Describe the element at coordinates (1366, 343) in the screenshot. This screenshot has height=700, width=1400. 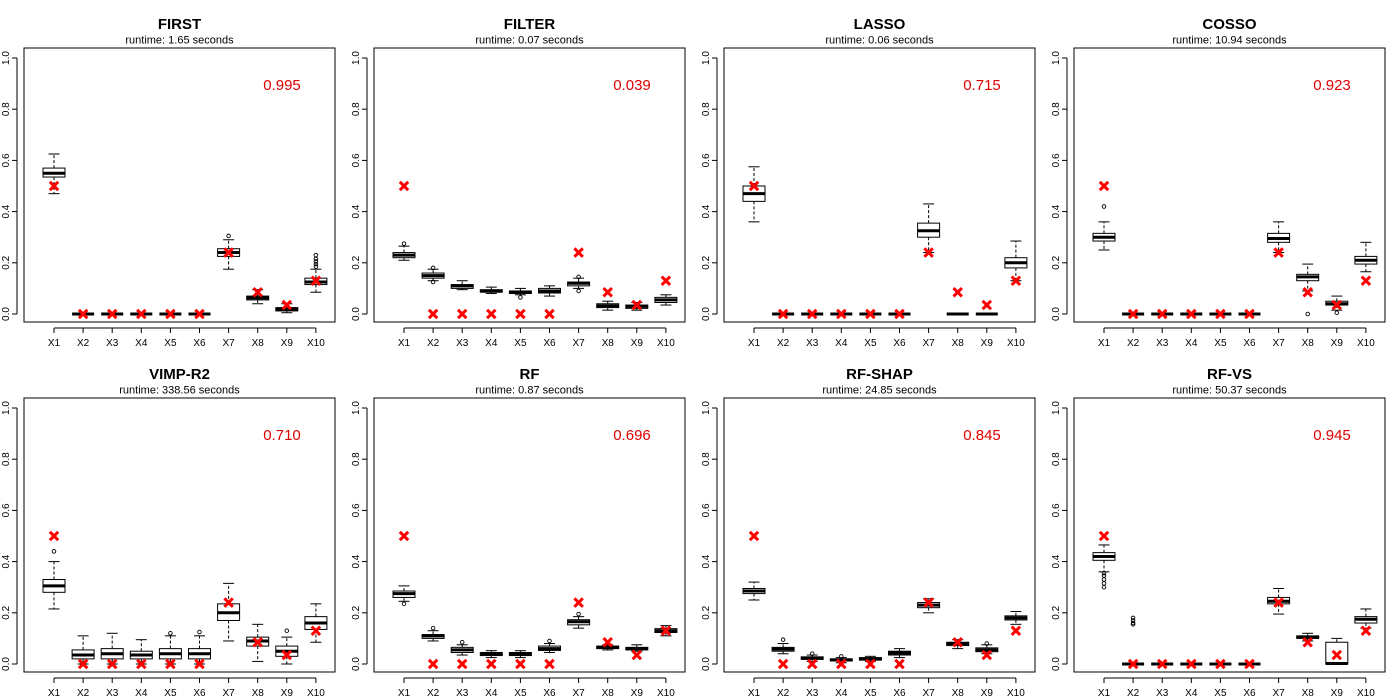
I see `x-tick-label: X10` at that location.